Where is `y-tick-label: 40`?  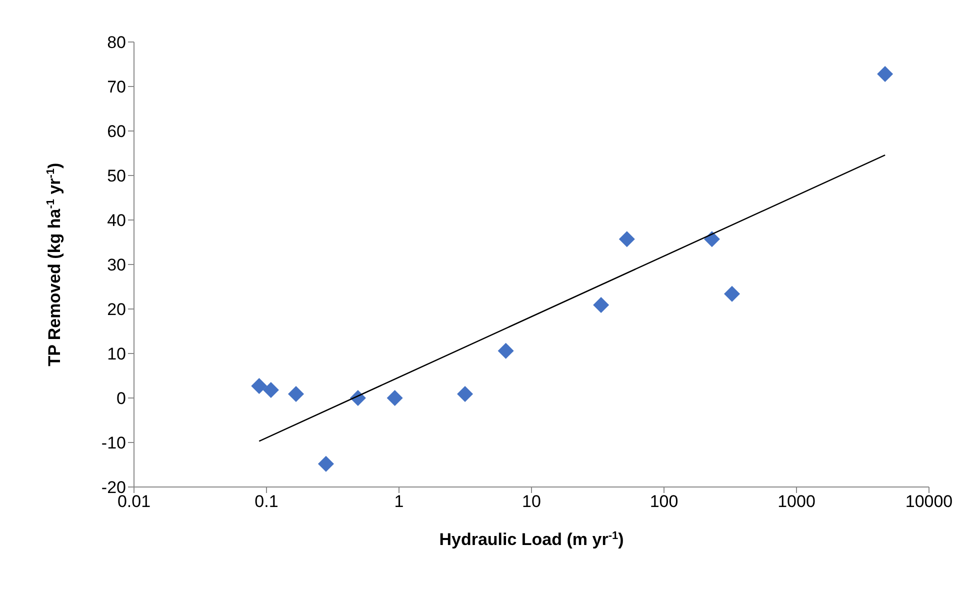
y-tick-label: 40 is located at coordinates (116, 220).